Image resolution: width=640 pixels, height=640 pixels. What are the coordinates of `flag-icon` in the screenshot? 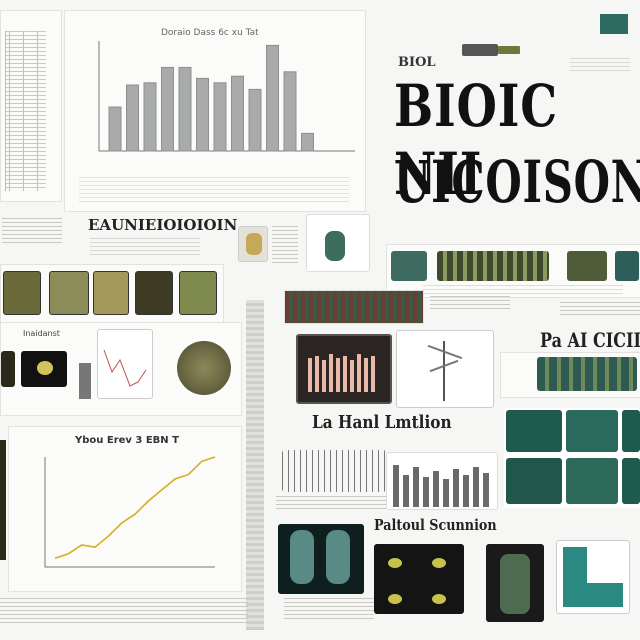 It's located at (614, 24).